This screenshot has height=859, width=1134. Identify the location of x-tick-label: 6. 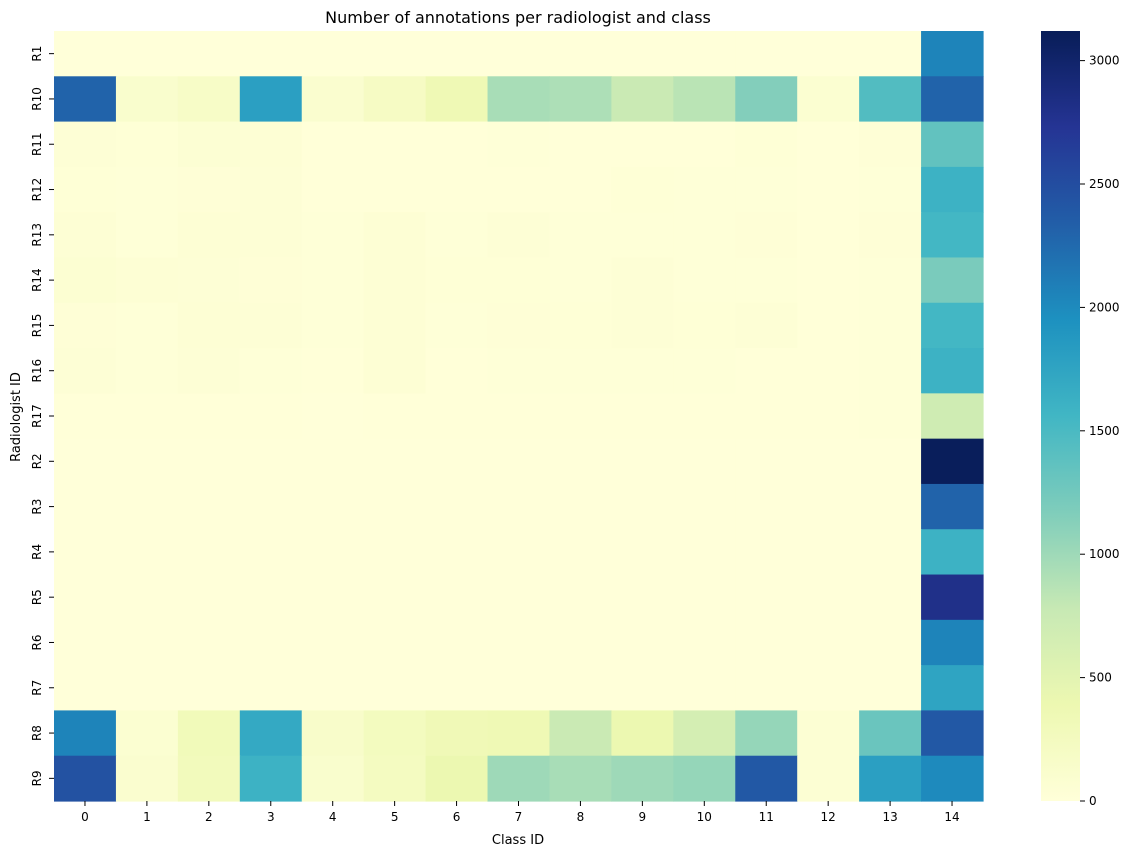
(457, 817).